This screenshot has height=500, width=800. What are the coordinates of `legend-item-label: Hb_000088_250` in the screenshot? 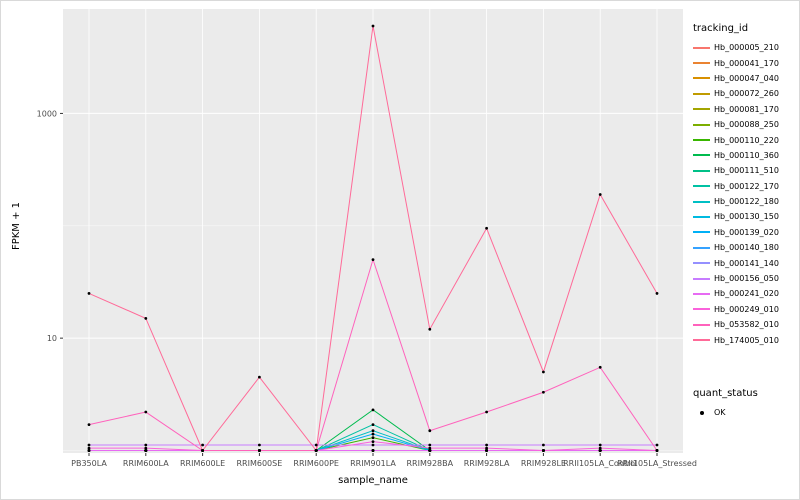 It's located at (746, 125).